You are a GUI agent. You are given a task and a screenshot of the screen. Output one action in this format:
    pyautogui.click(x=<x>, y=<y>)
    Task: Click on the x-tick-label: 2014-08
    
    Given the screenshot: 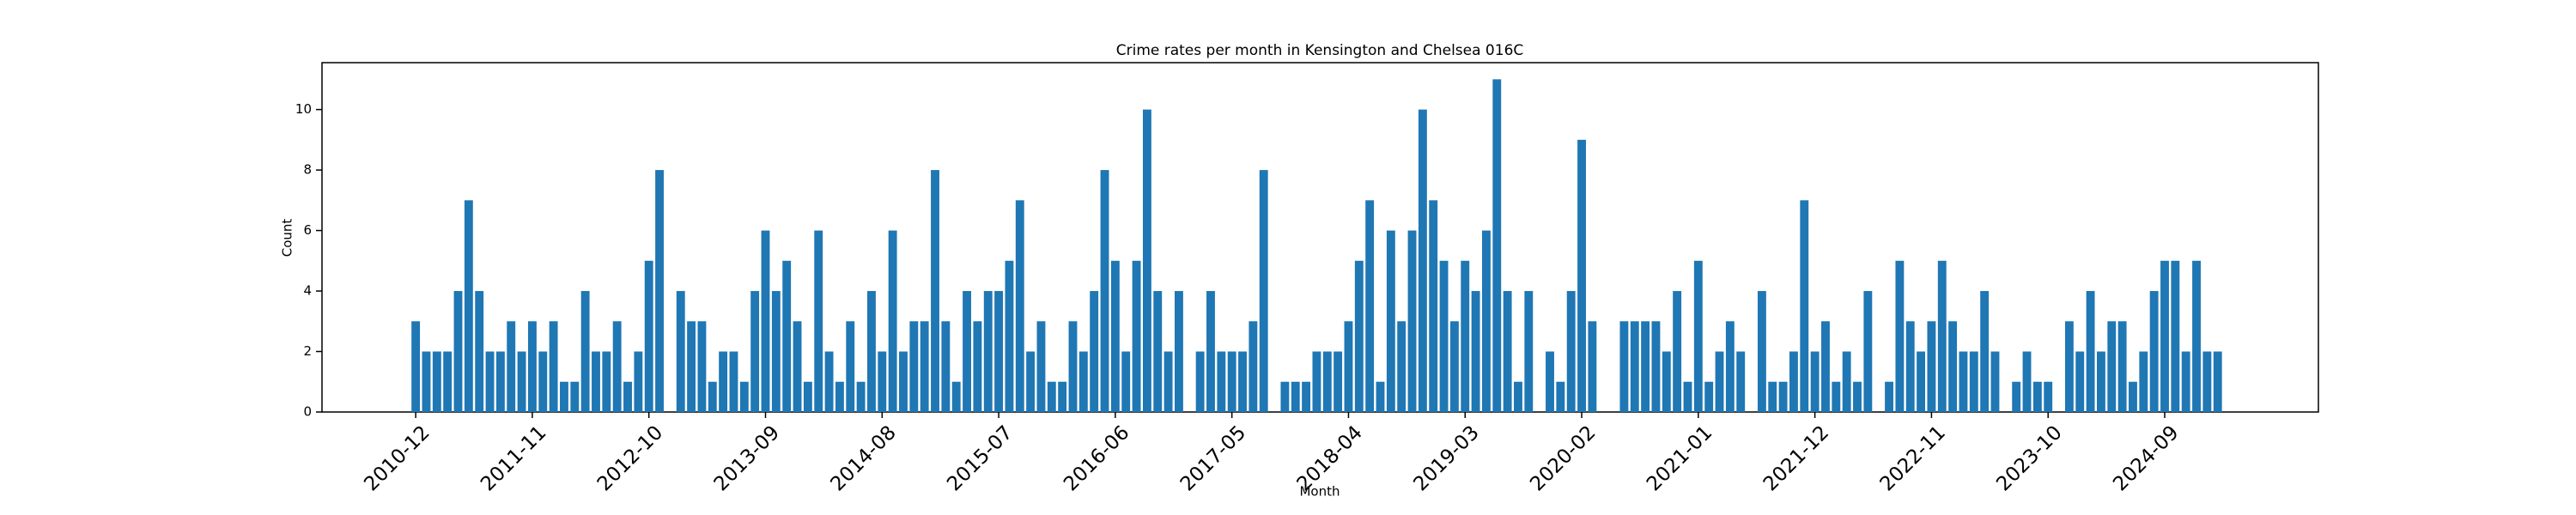 What is the action you would take?
    pyautogui.click(x=864, y=458)
    